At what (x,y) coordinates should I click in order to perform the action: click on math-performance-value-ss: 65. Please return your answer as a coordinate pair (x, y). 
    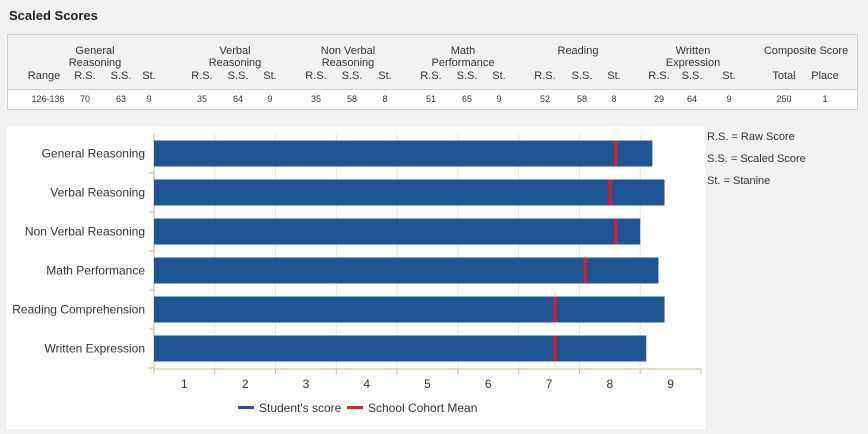
    Looking at the image, I should click on (467, 99).